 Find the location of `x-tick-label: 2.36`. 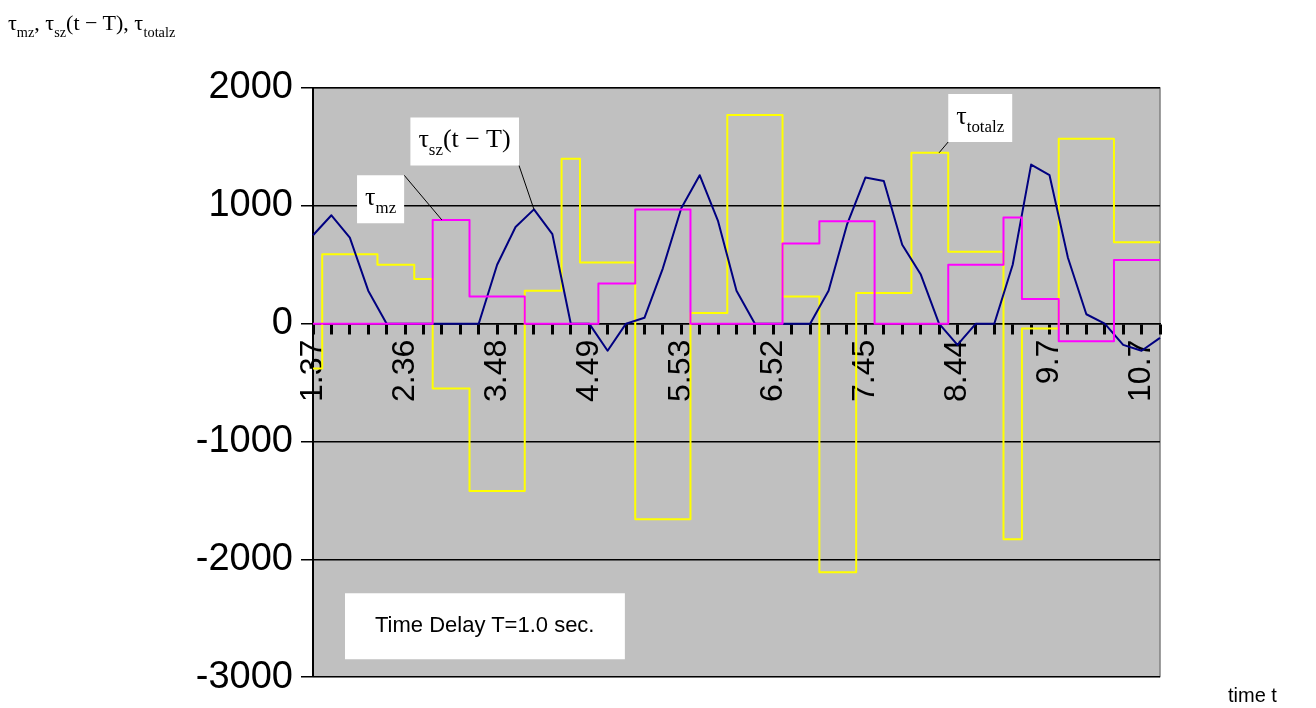

x-tick-label: 2.36 is located at coordinates (402, 370).